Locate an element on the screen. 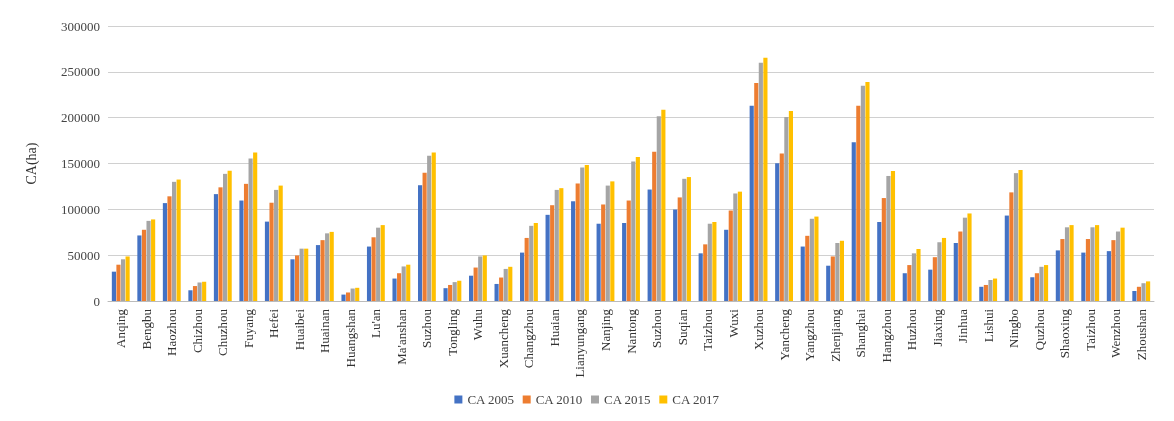 The width and height of the screenshot is (1174, 421). x-tick-label: Wuxi is located at coordinates (733, 323).